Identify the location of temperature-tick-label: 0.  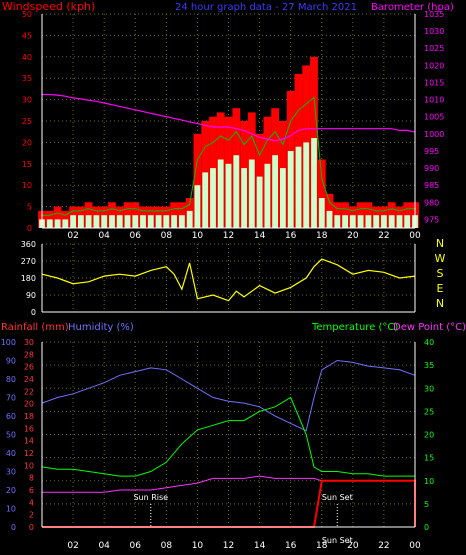
(426, 527).